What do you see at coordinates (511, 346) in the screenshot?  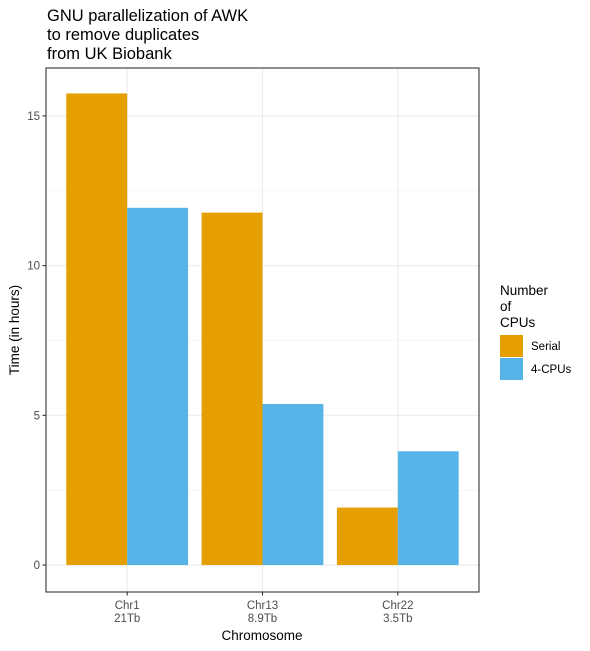 I see `legend-key-serial` at bounding box center [511, 346].